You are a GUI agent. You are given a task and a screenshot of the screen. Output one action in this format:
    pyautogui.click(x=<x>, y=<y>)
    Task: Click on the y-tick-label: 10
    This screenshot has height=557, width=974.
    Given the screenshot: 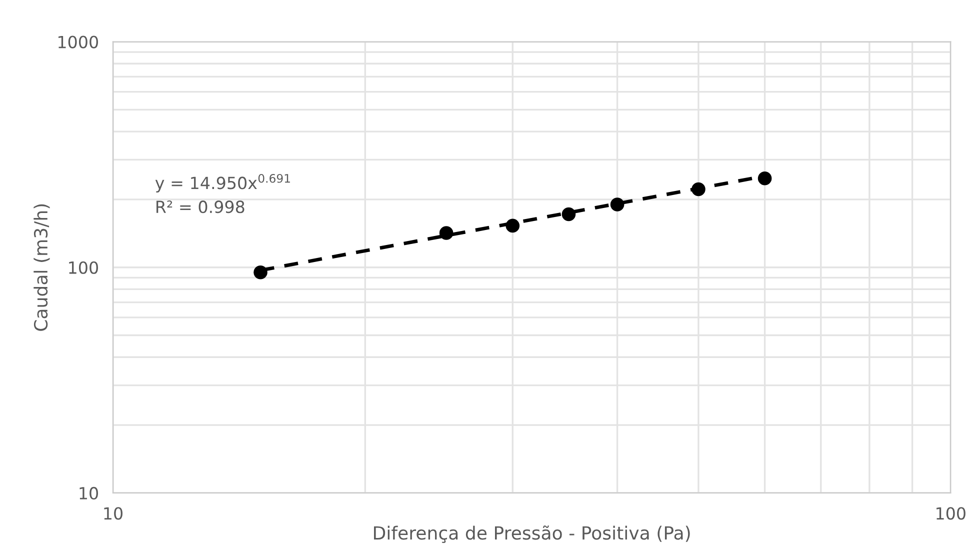 What is the action you would take?
    pyautogui.click(x=89, y=493)
    